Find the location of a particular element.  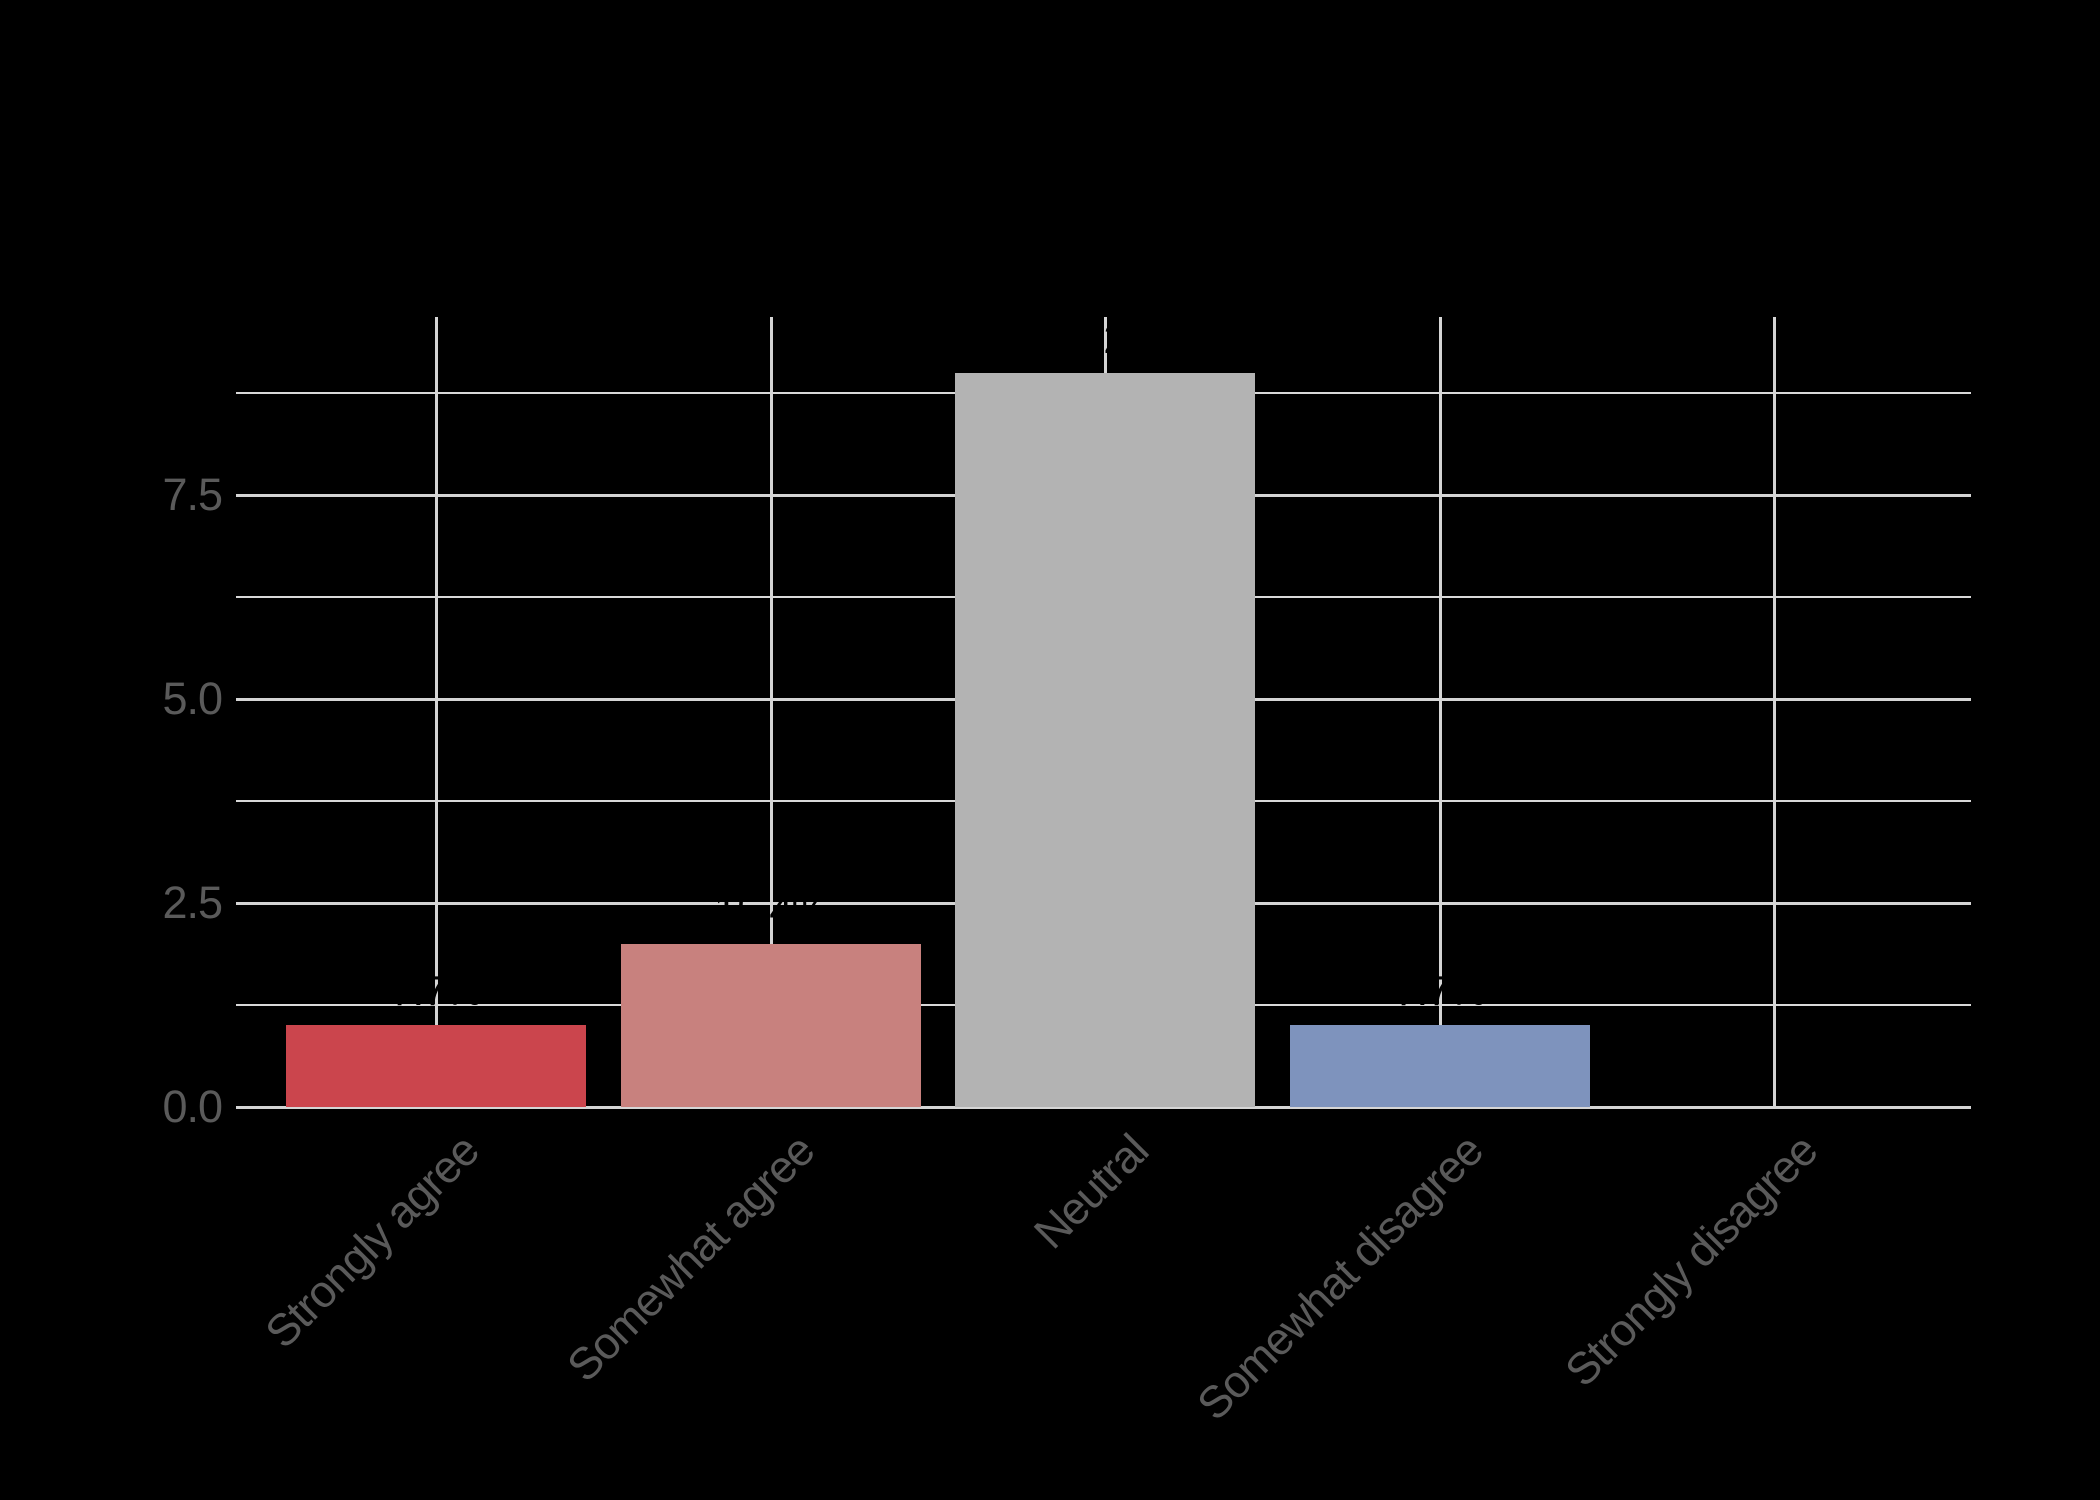

y-axis-tick-label: 0.0 is located at coordinates (192, 1106).